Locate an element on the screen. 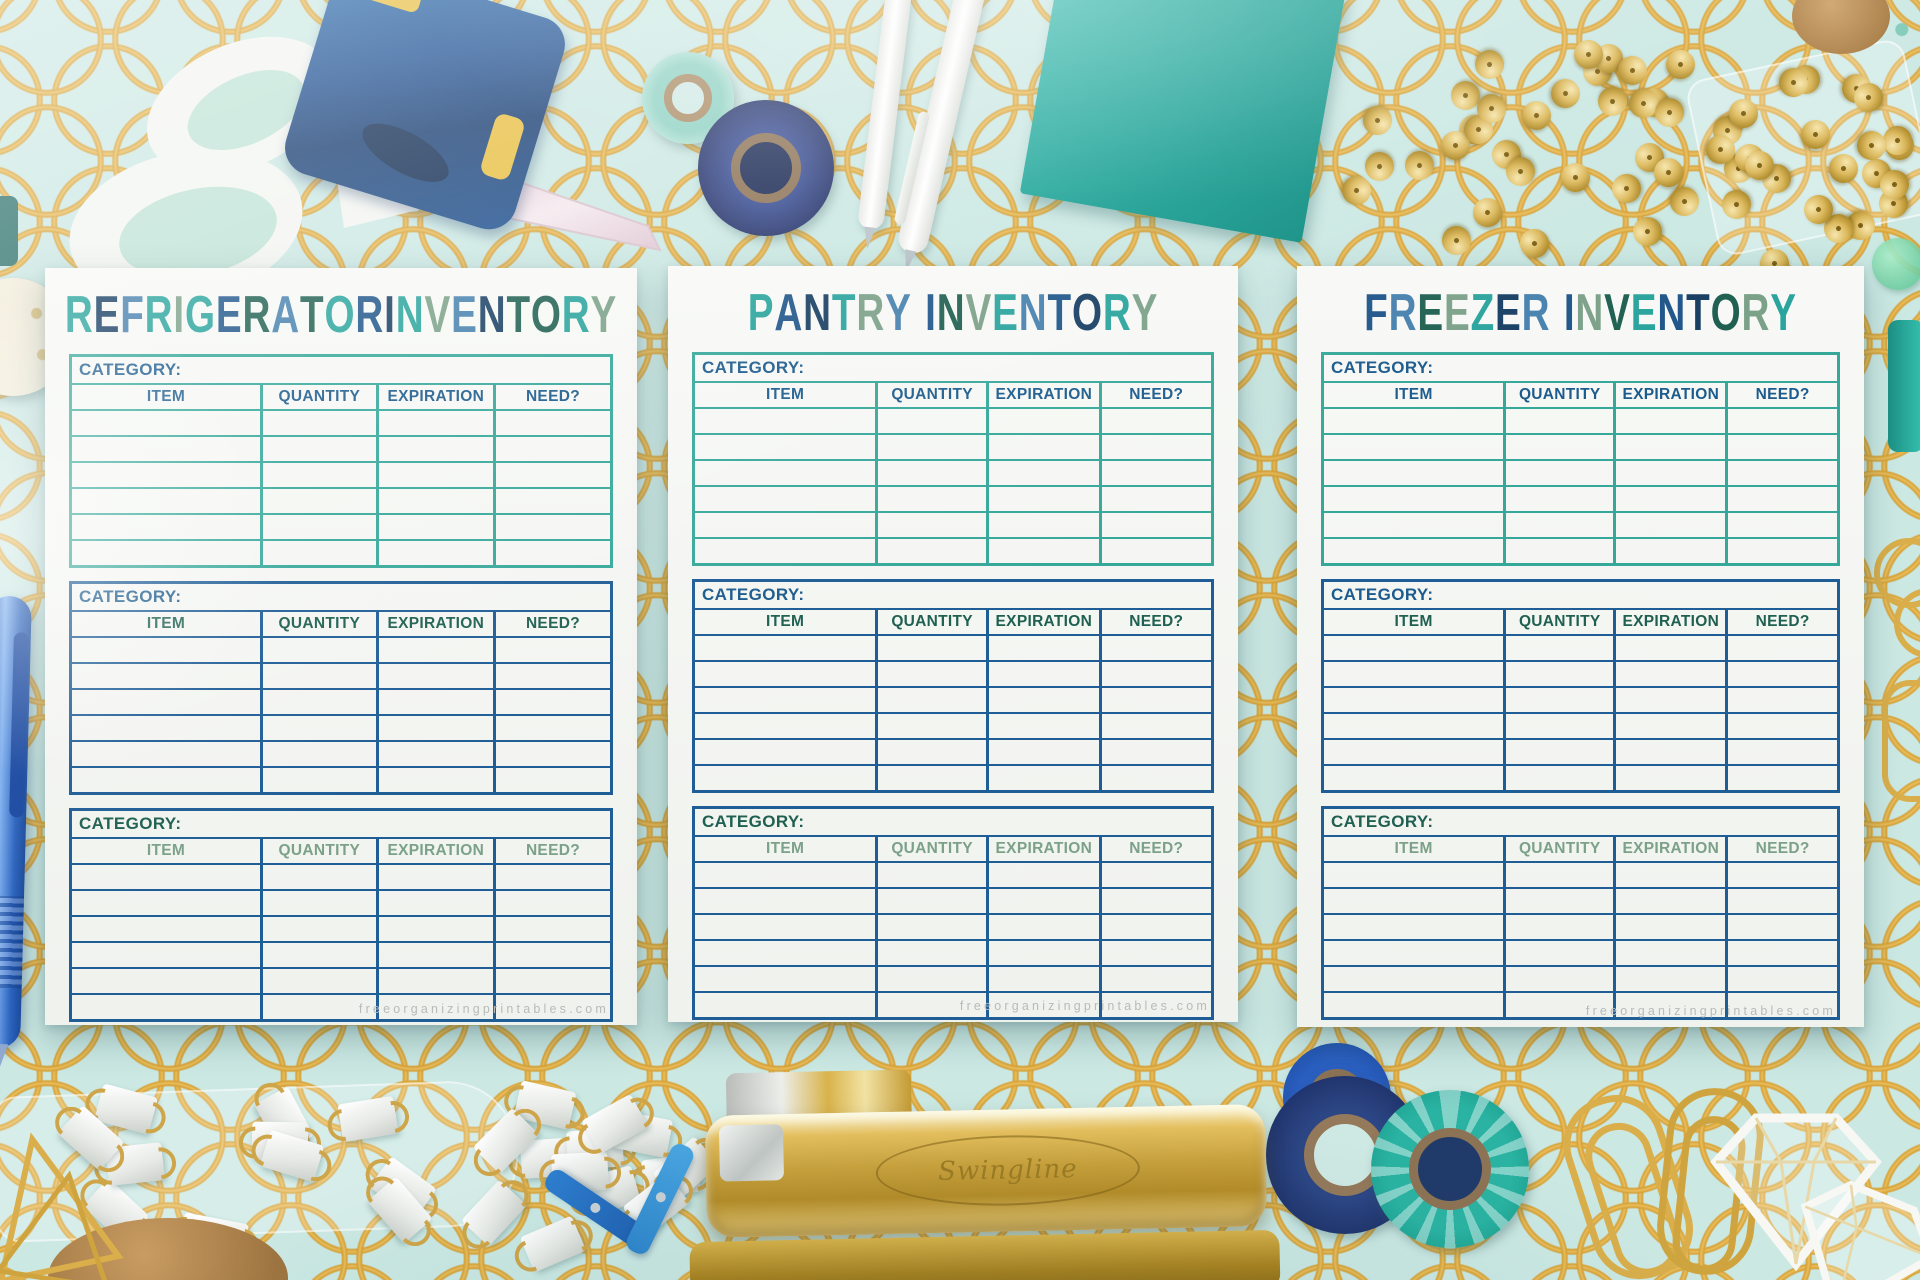 The width and height of the screenshot is (1920, 1280). title-letter: G is located at coordinates (200, 314).